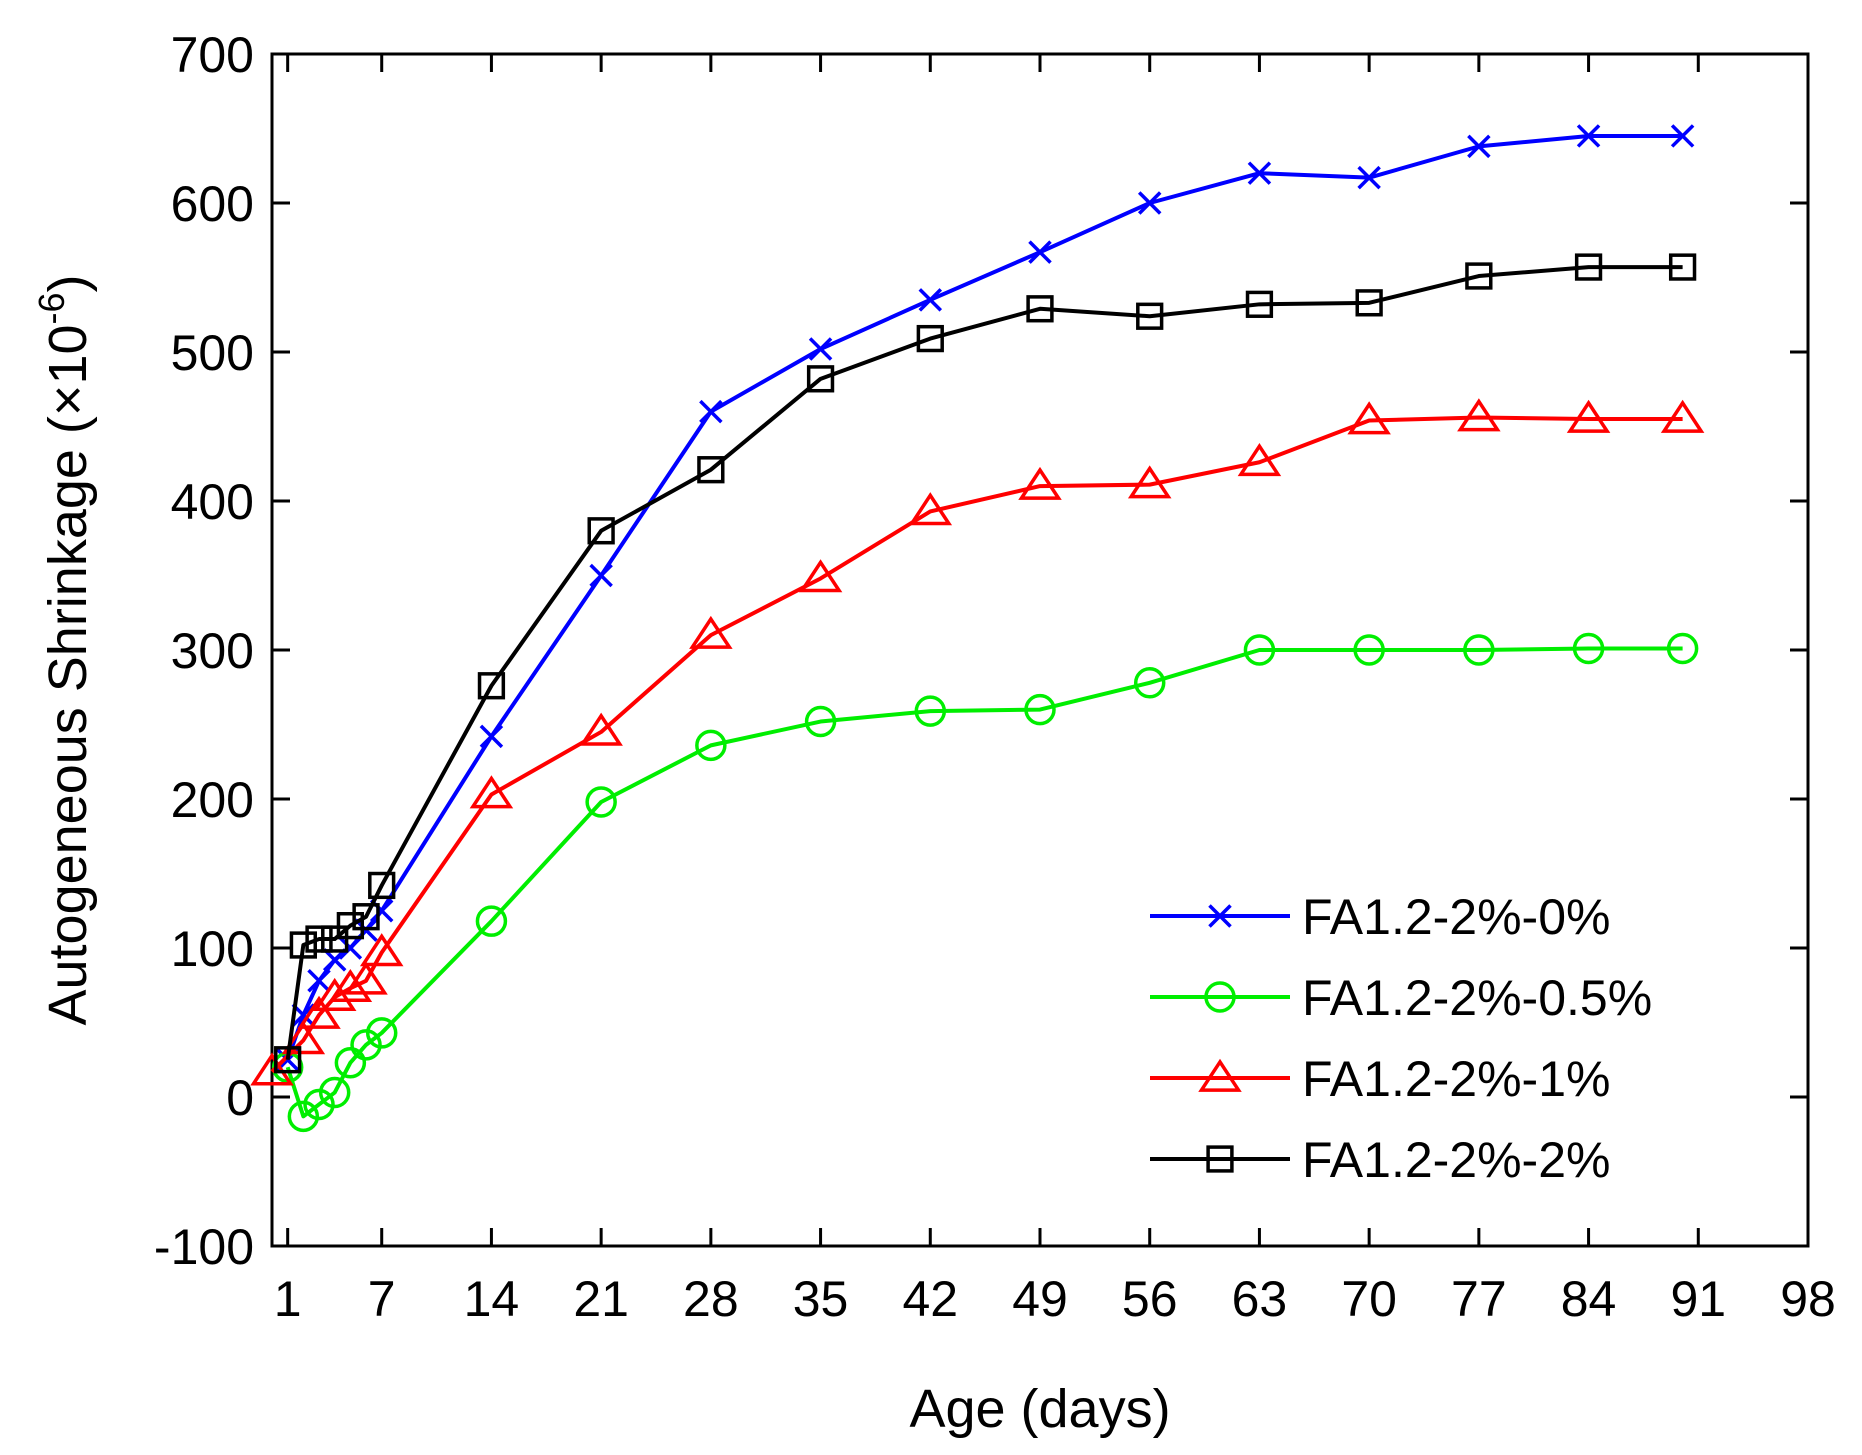  What do you see at coordinates (601, 1299) in the screenshot?
I see `x-tick-label: 21` at bounding box center [601, 1299].